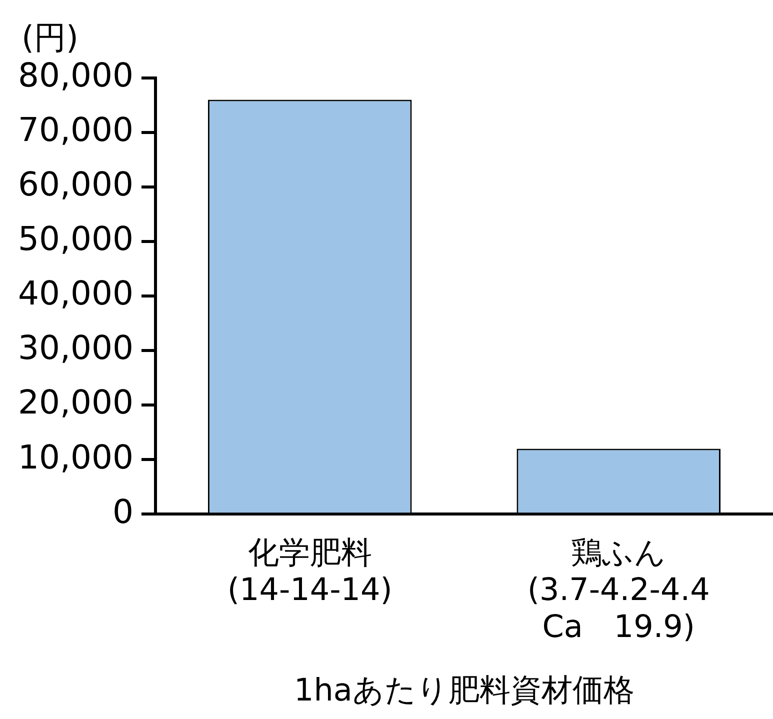  What do you see at coordinates (76, 184) in the screenshot?
I see `y-tick-label: 60,000` at bounding box center [76, 184].